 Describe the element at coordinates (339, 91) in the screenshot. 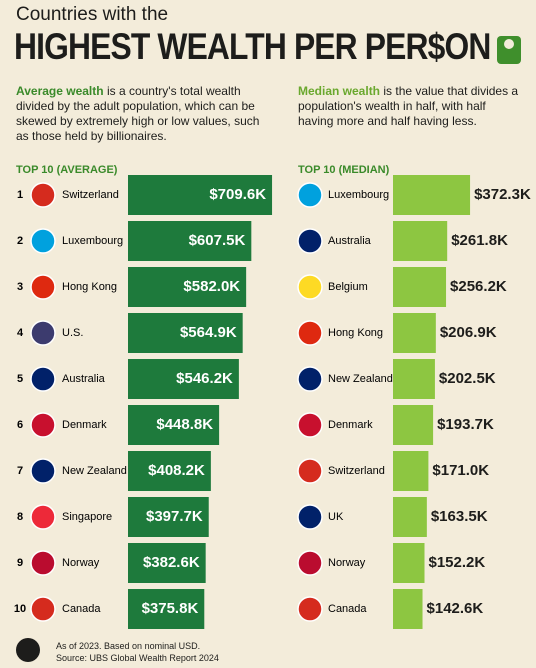

I see `term: Median wealth` at that location.